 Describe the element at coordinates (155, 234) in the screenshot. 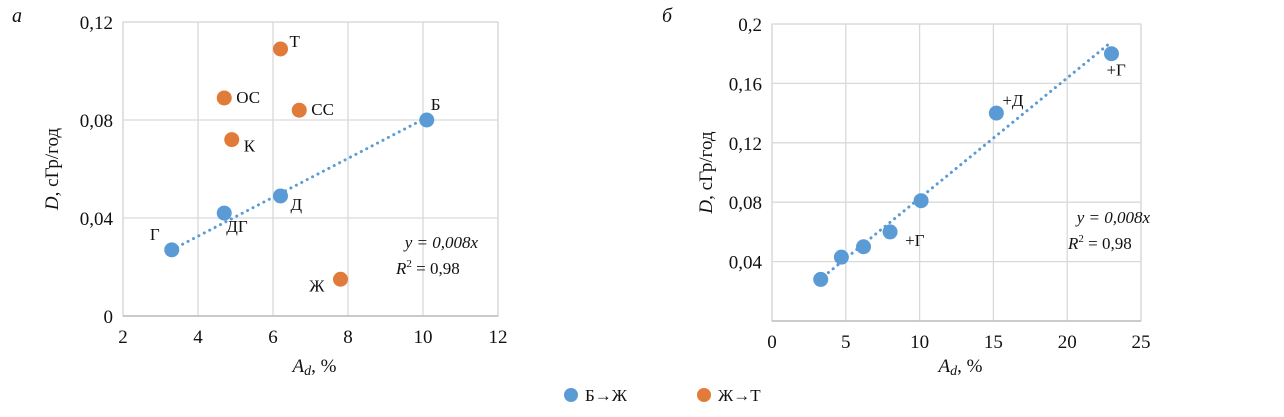

I see `data-label: Г` at that location.